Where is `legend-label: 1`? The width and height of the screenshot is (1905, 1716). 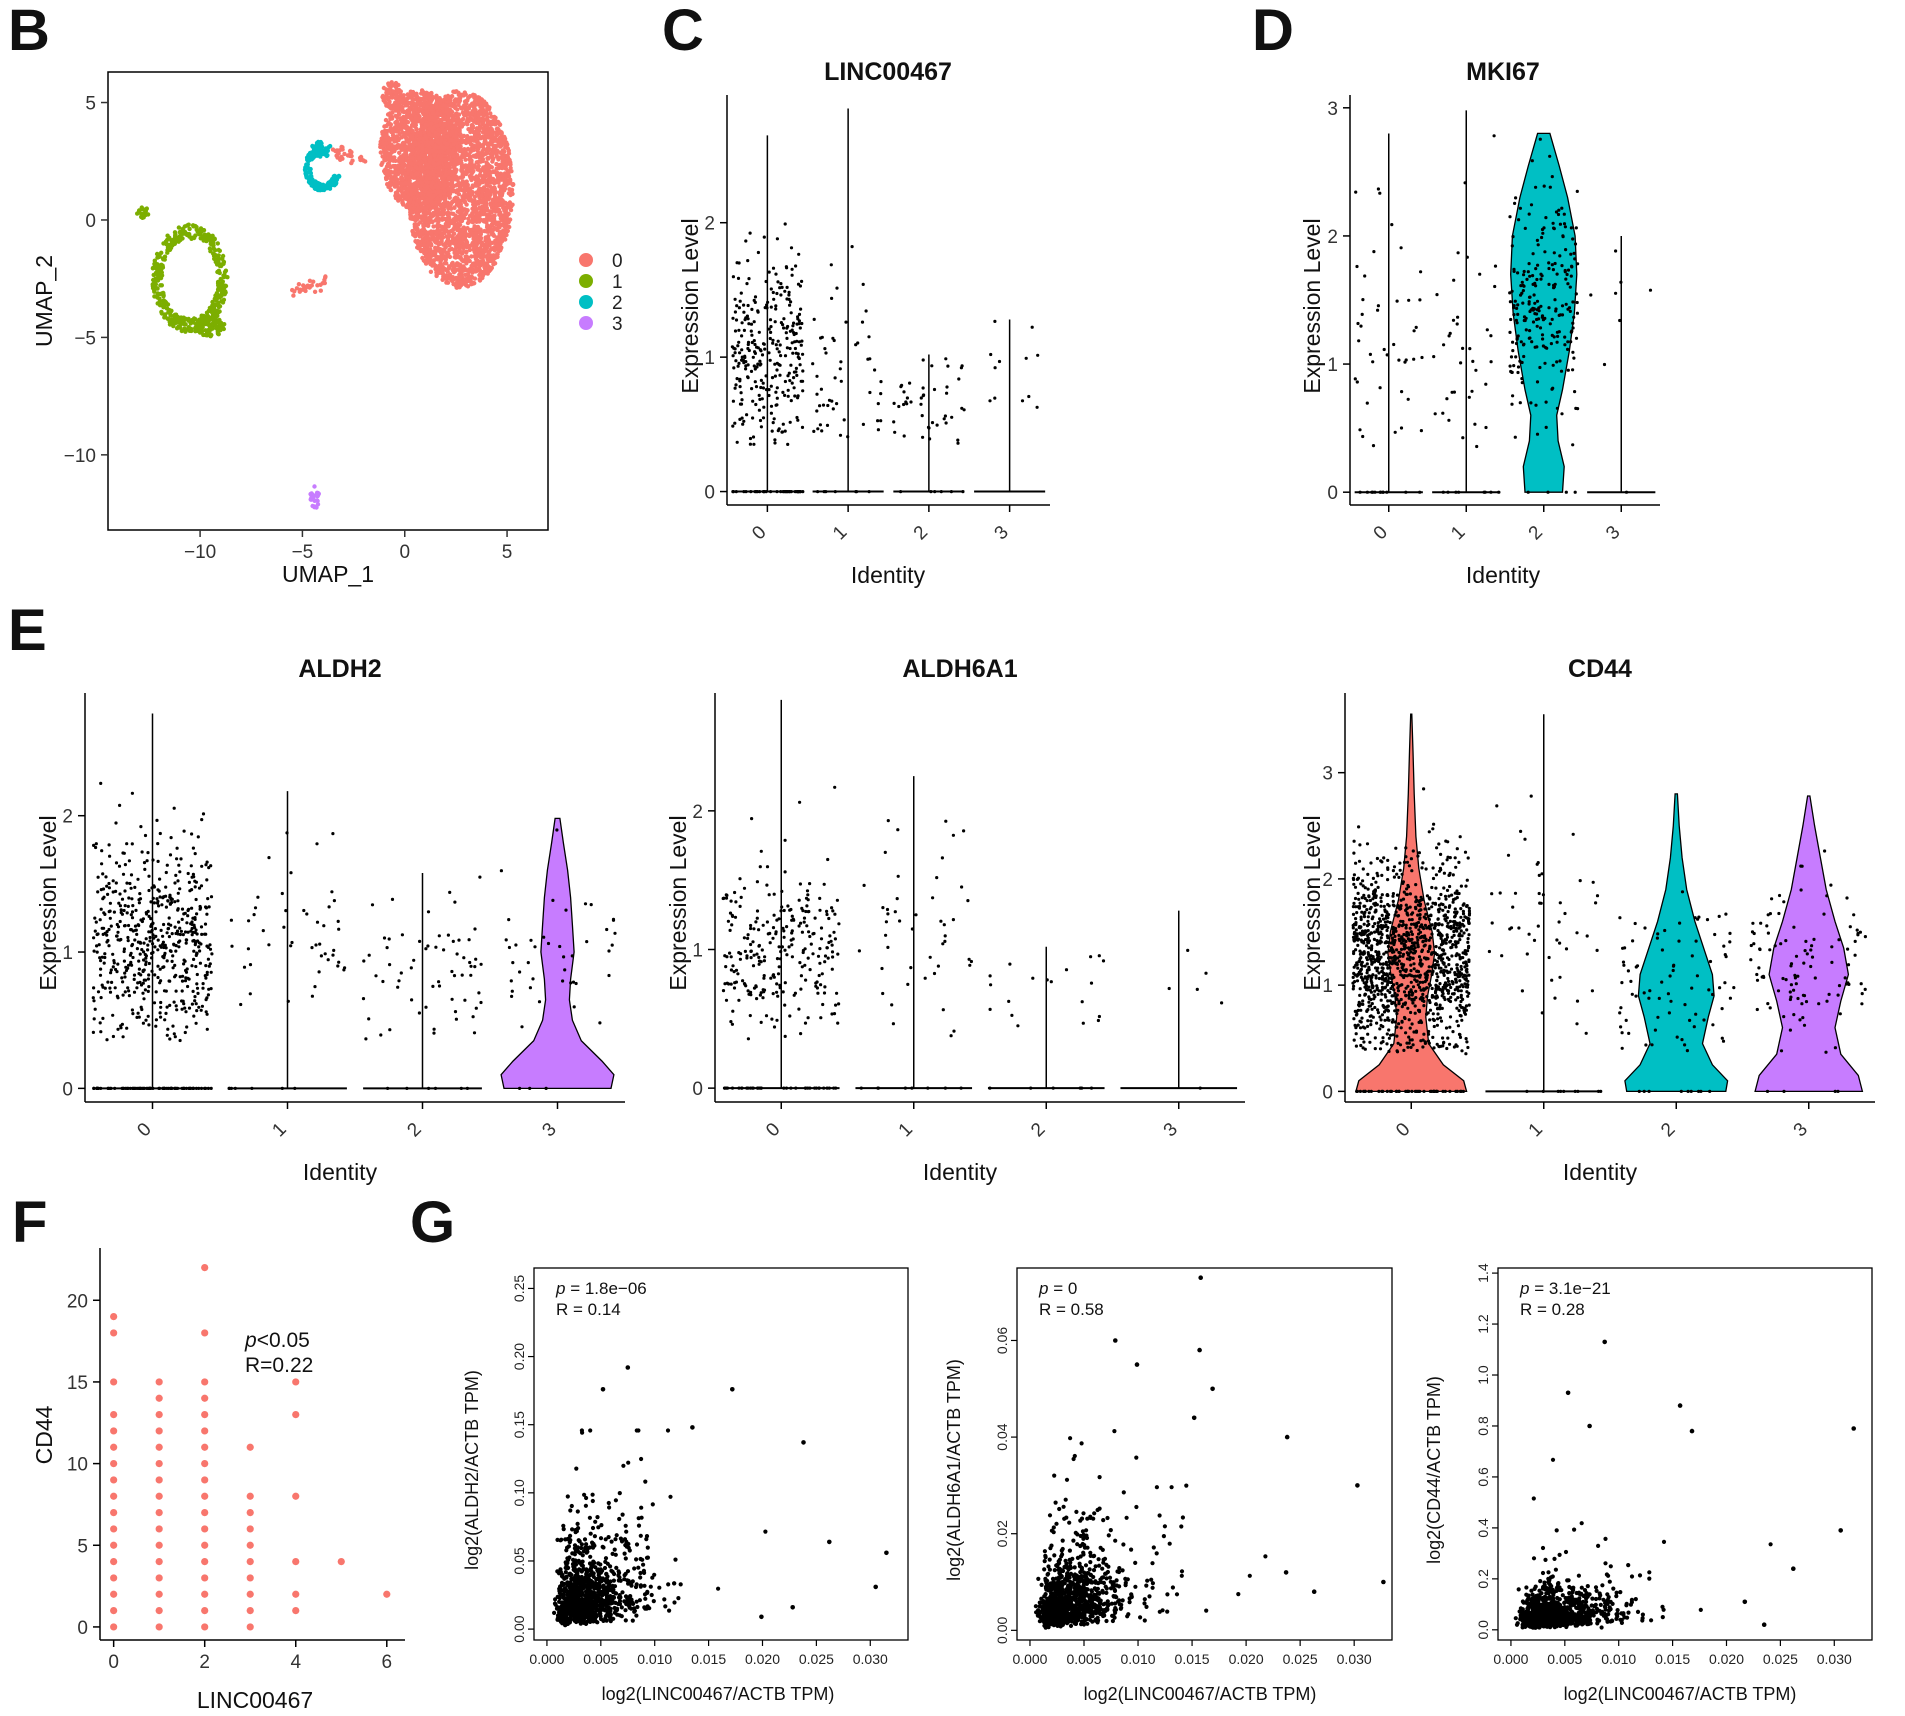 legend-label: 1 is located at coordinates (617, 282).